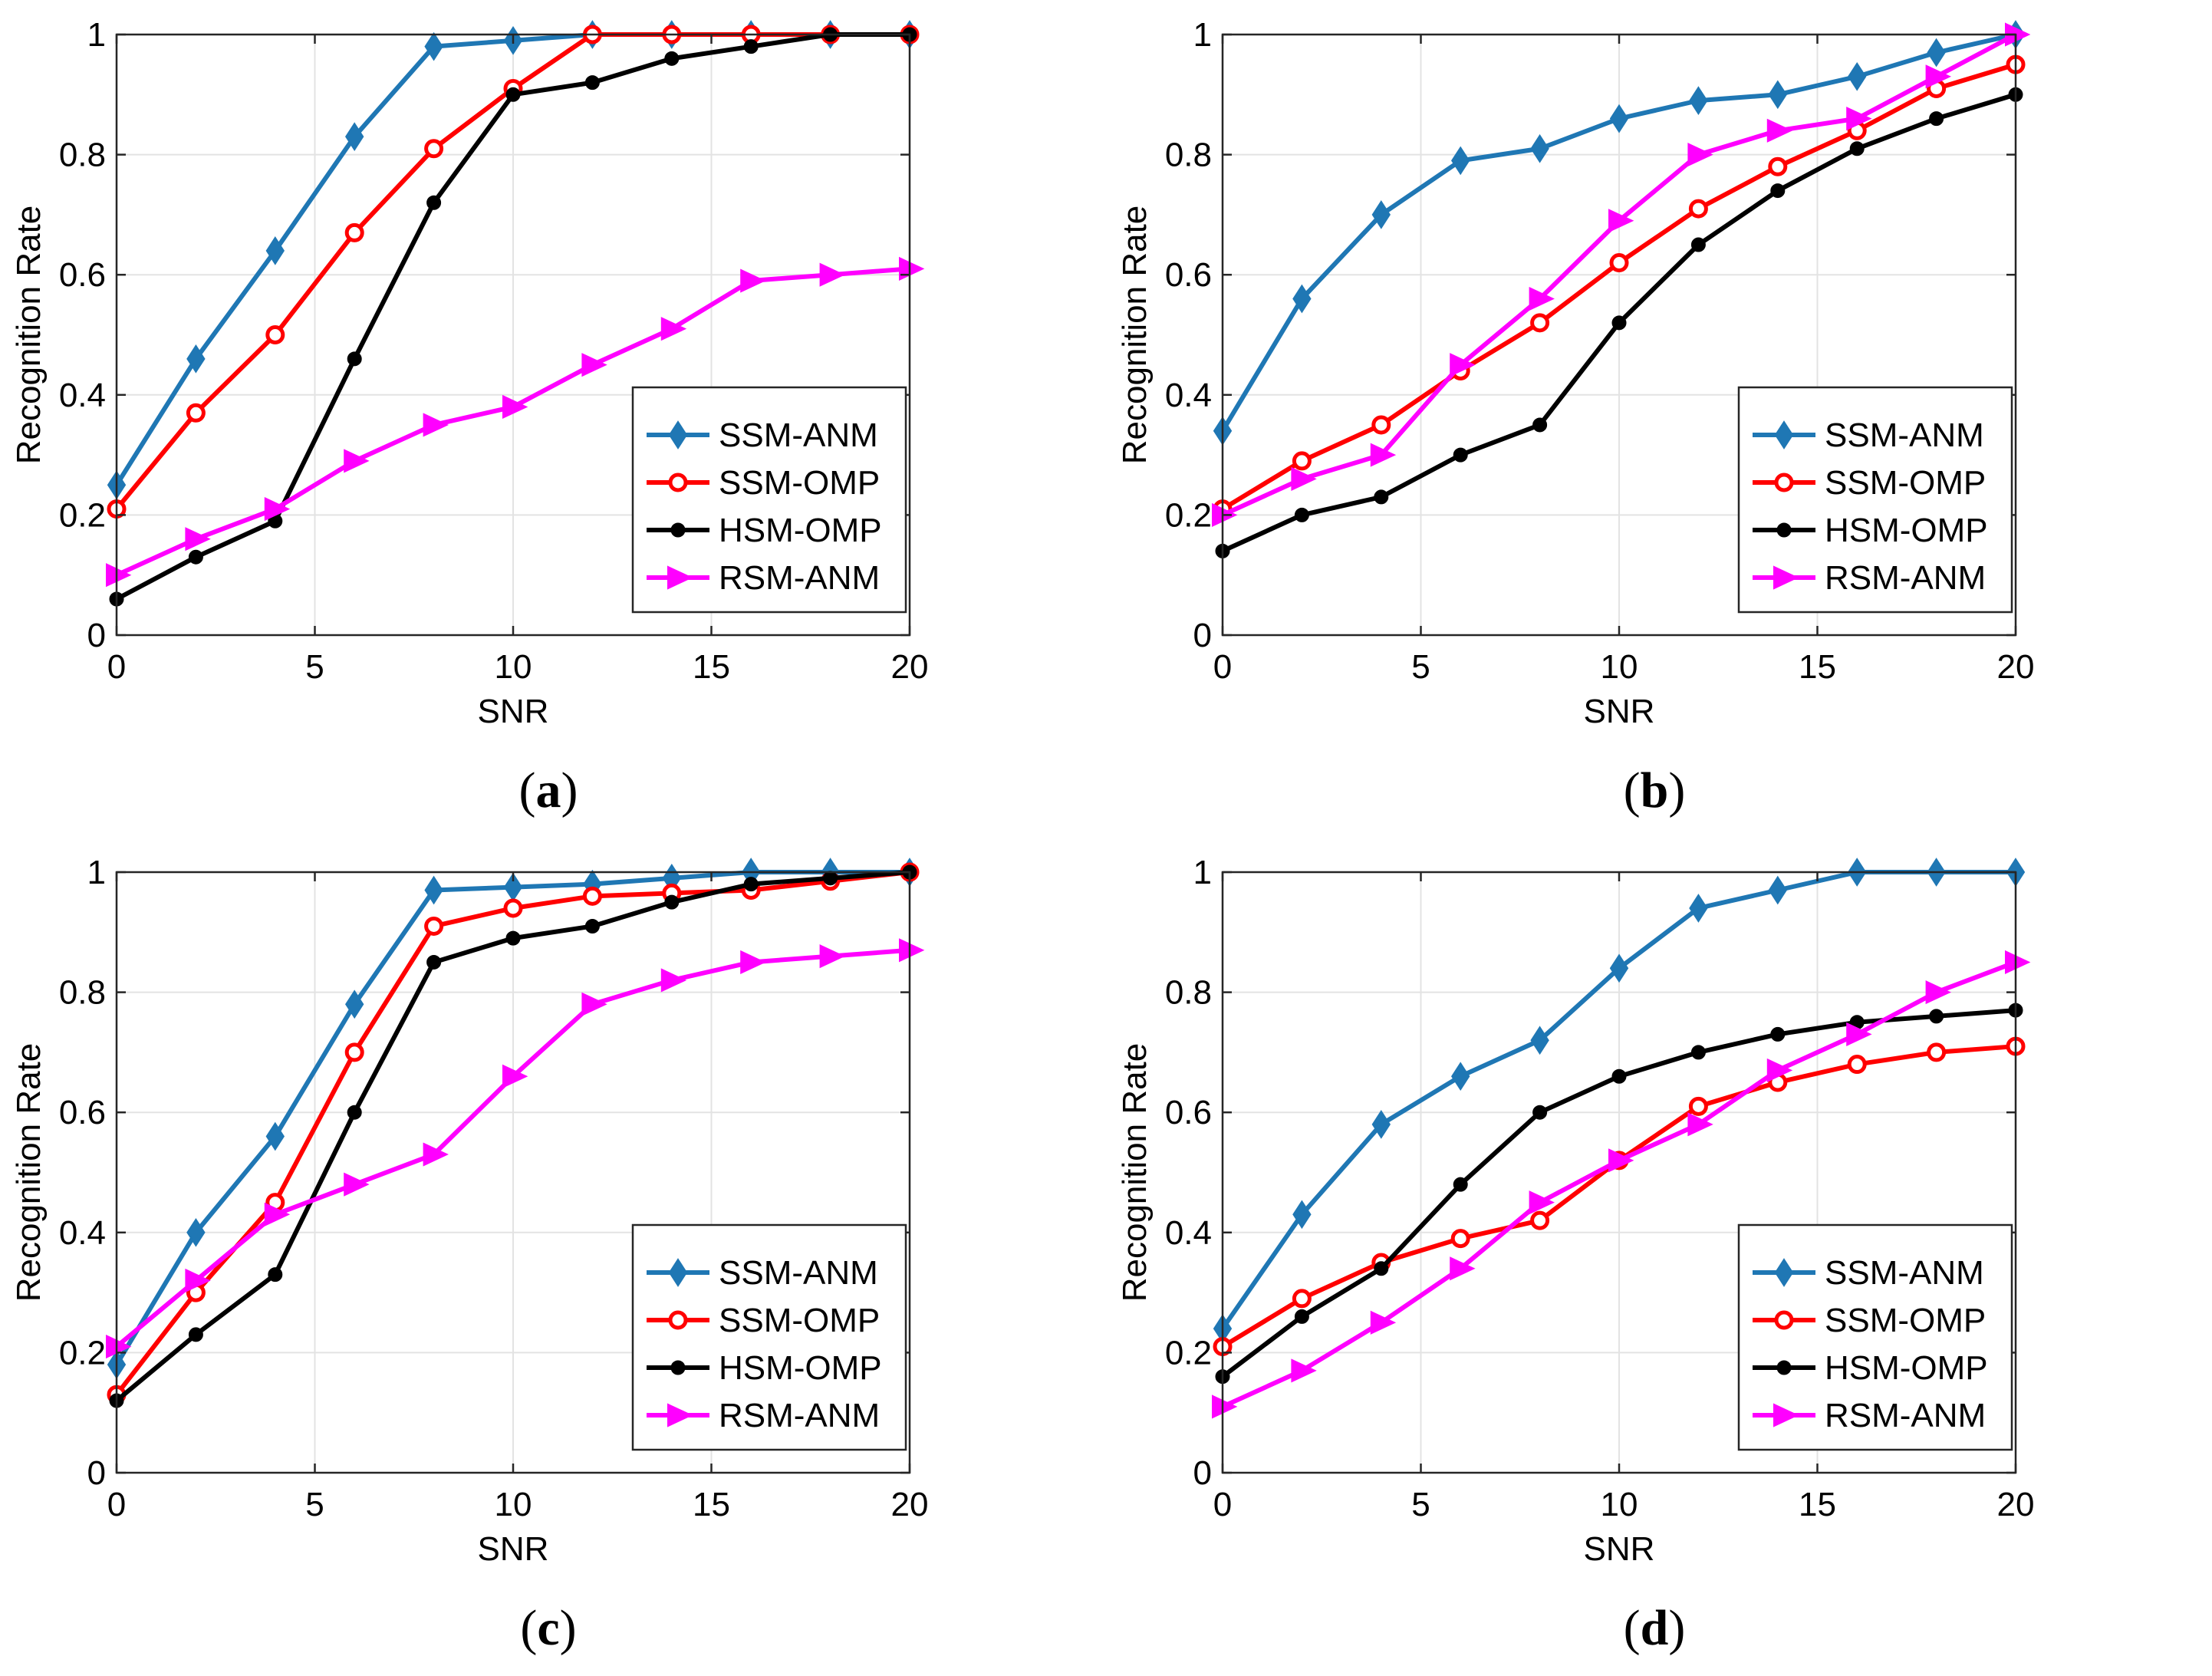 Image resolution: width=2212 pixels, height=1676 pixels. I want to click on x-tick-label: 15, so click(1818, 1504).